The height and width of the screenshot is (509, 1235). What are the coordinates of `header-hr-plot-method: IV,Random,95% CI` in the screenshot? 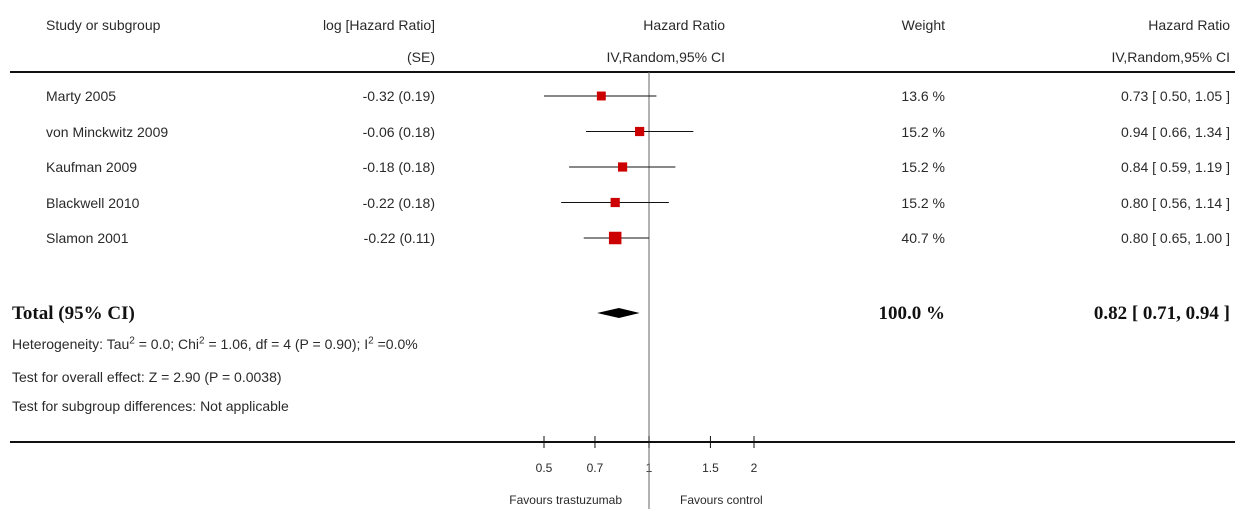 It's located at (665, 57).